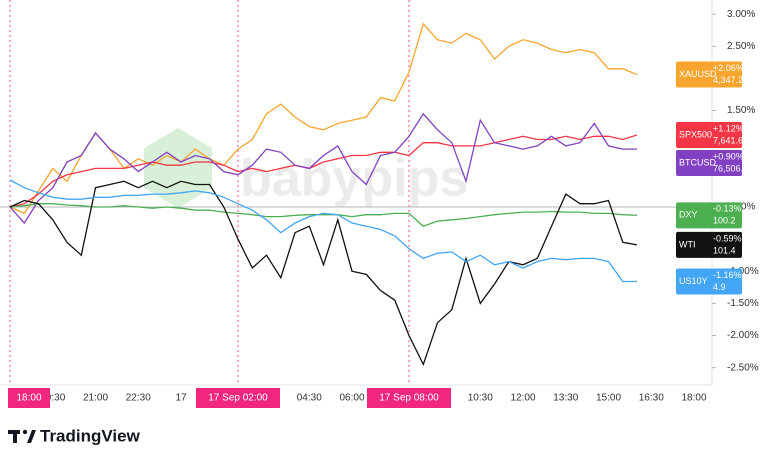 The width and height of the screenshot is (780, 463). I want to click on y-tick-label: -2.00%, so click(743, 335).